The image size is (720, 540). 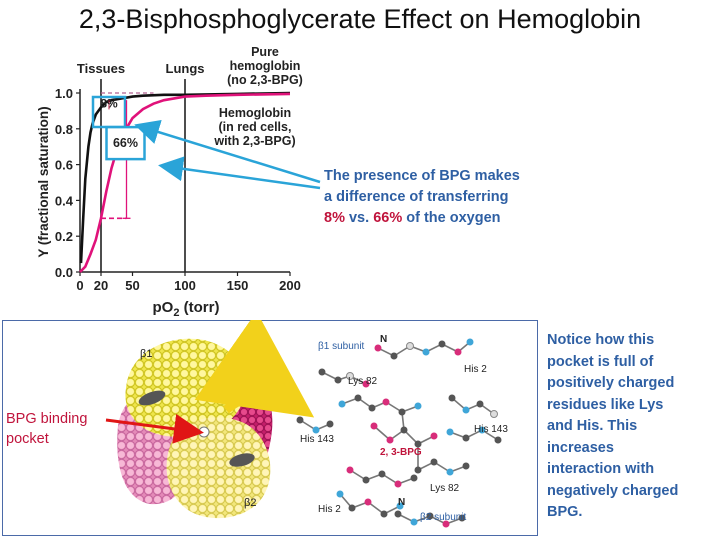 What do you see at coordinates (422, 176) in the screenshot?
I see `note-line-1: The presence of BPG makes` at bounding box center [422, 176].